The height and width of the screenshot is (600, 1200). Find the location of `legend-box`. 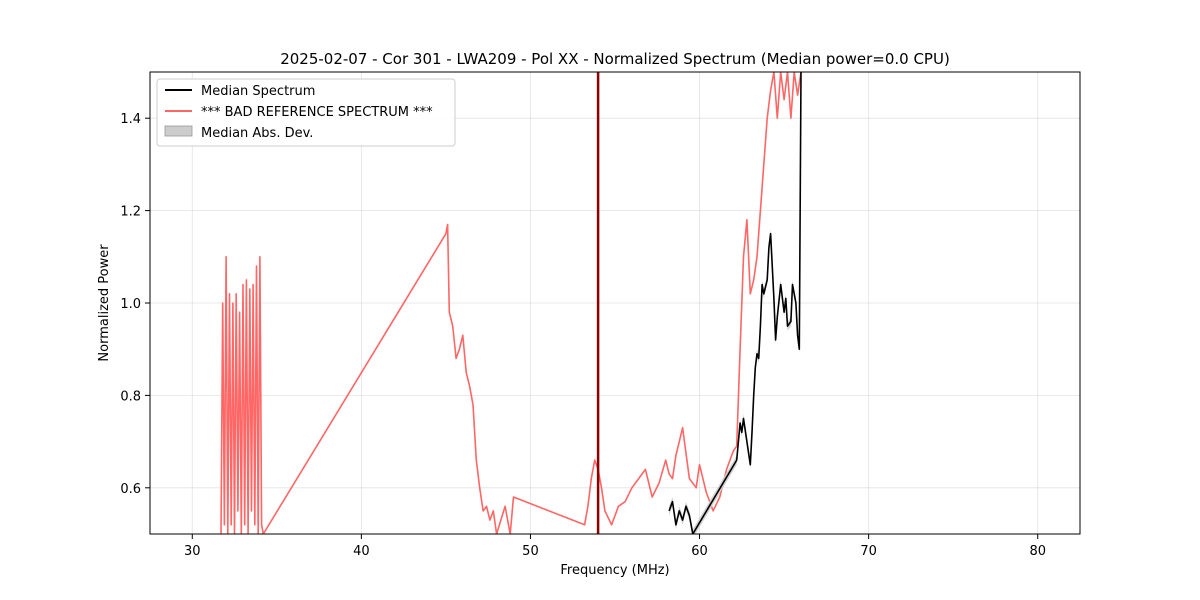

legend-box is located at coordinates (306, 112).